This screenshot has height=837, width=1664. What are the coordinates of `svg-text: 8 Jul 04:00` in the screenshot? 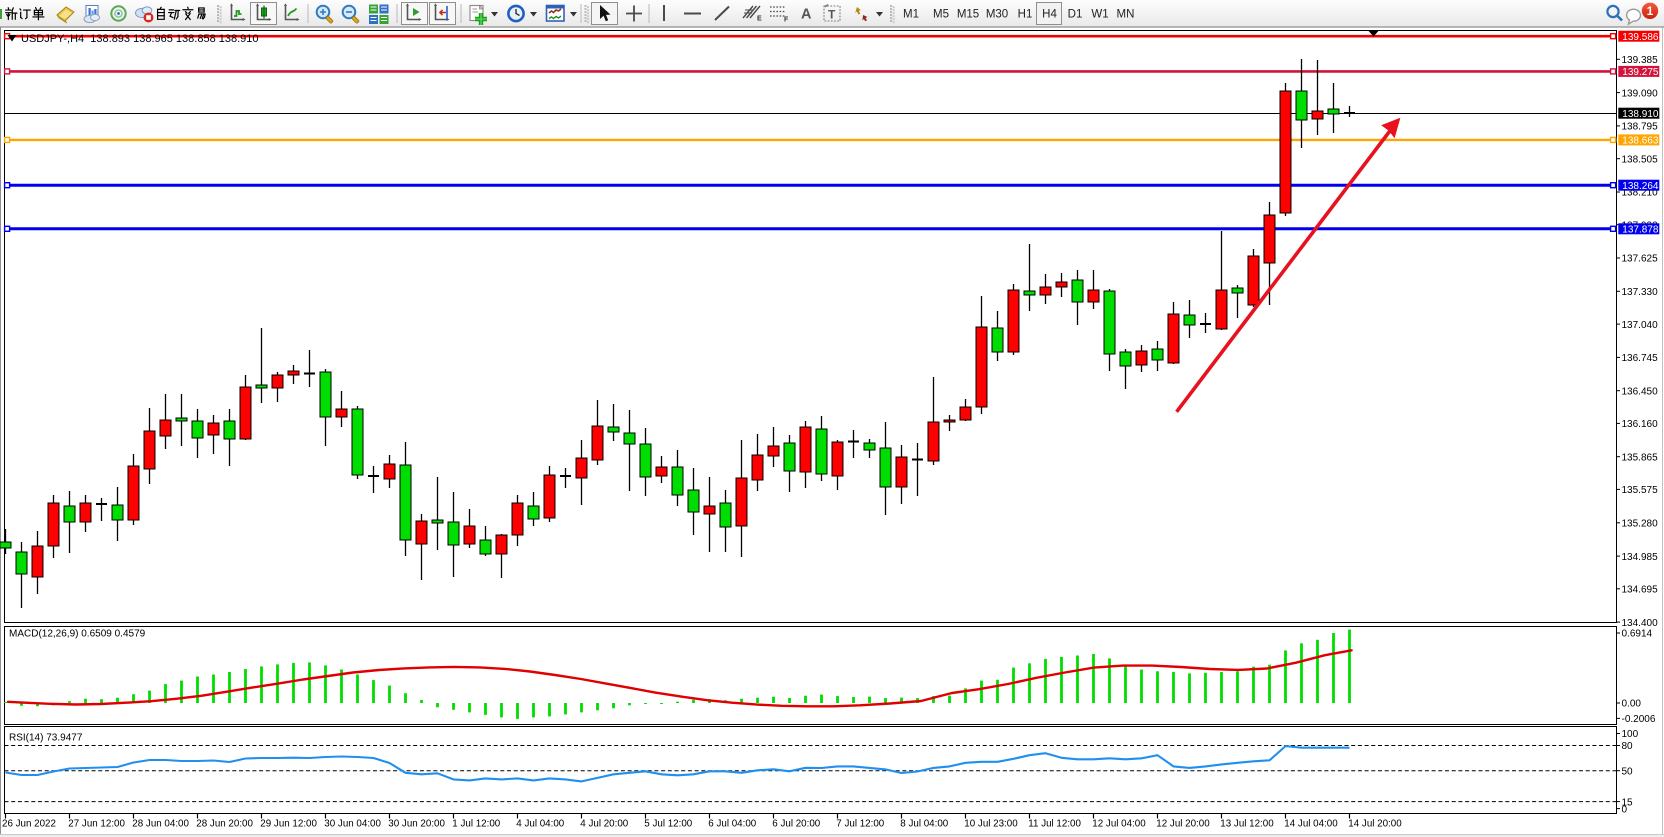 It's located at (924, 824).